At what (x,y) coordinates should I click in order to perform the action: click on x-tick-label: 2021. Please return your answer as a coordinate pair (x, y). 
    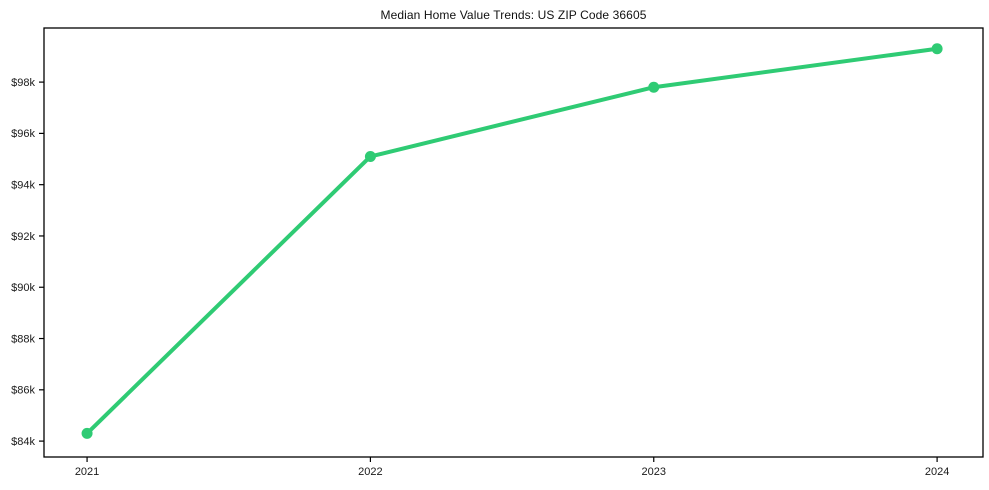
    Looking at the image, I should click on (87, 472).